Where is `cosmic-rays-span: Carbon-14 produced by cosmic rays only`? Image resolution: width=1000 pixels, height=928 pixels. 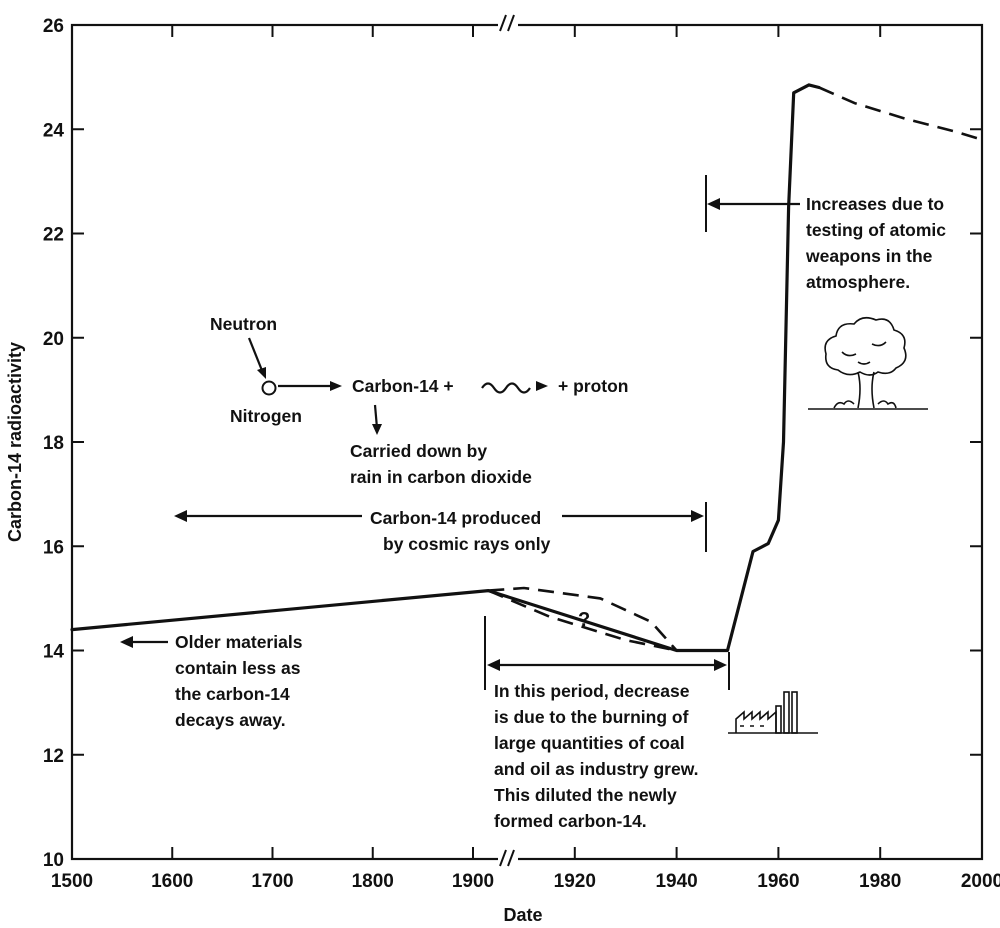
cosmic-rays-span: Carbon-14 produced by cosmic rays only is located at coordinates (440, 528).